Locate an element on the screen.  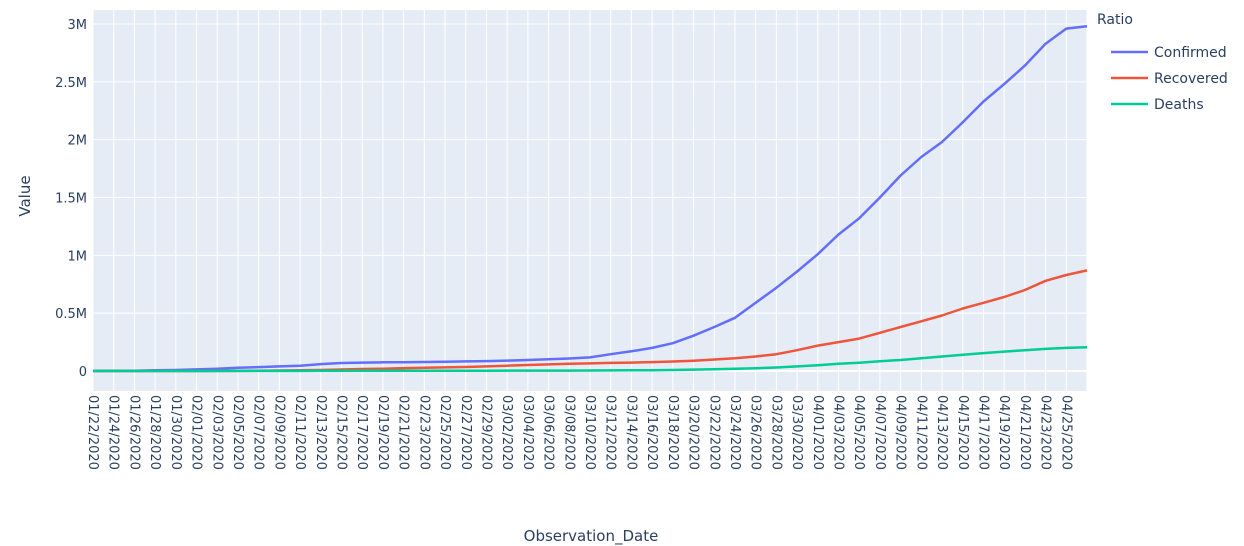
x-tick-label: 02/21/2020 is located at coordinates (403, 432).